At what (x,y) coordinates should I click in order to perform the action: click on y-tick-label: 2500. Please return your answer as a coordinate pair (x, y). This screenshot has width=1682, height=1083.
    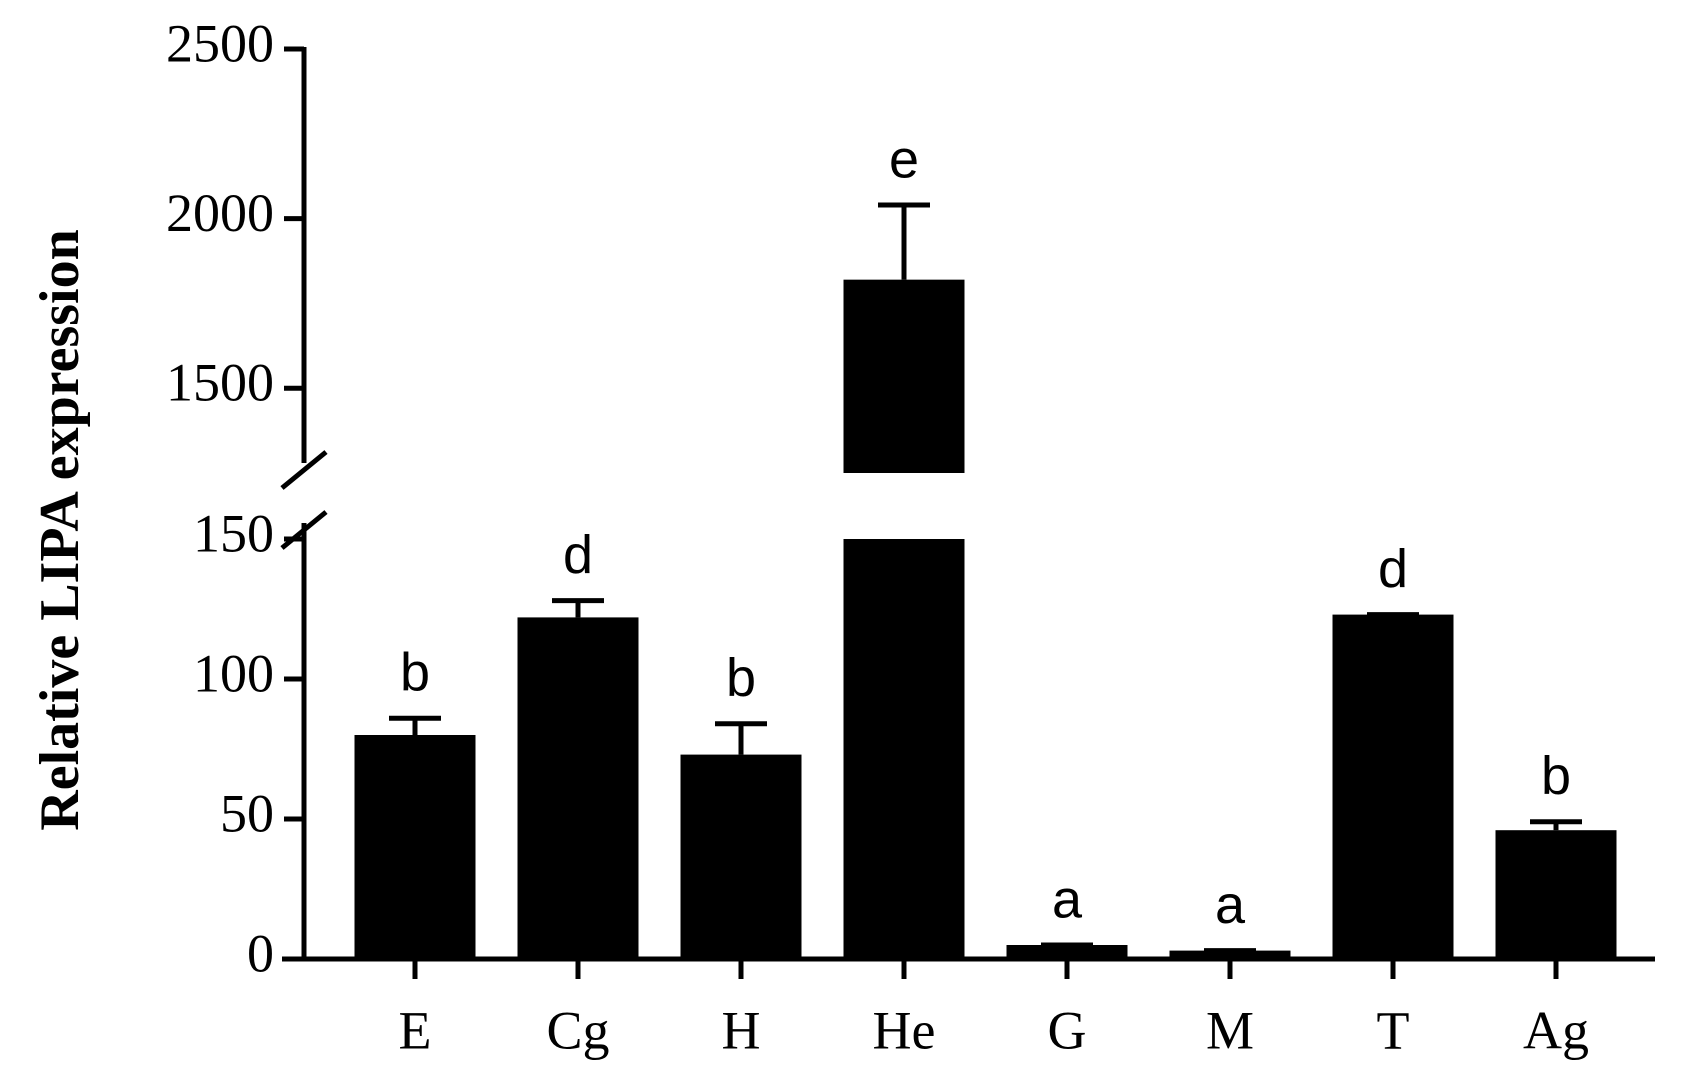
    Looking at the image, I should click on (220, 43).